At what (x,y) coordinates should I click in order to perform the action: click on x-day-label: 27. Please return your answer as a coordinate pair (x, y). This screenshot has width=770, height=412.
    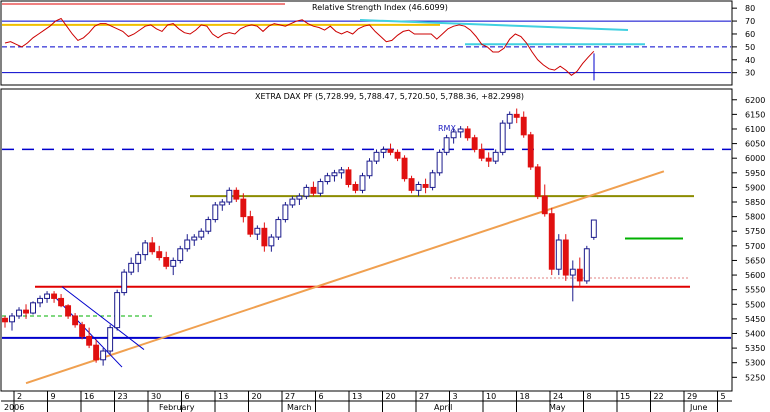
    Looking at the image, I should click on (424, 396).